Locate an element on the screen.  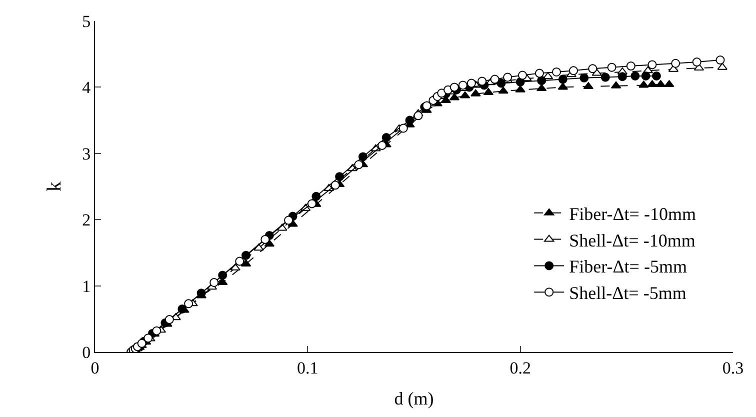
legend-label: Fiber-Δt= -5mm is located at coordinates (628, 266).